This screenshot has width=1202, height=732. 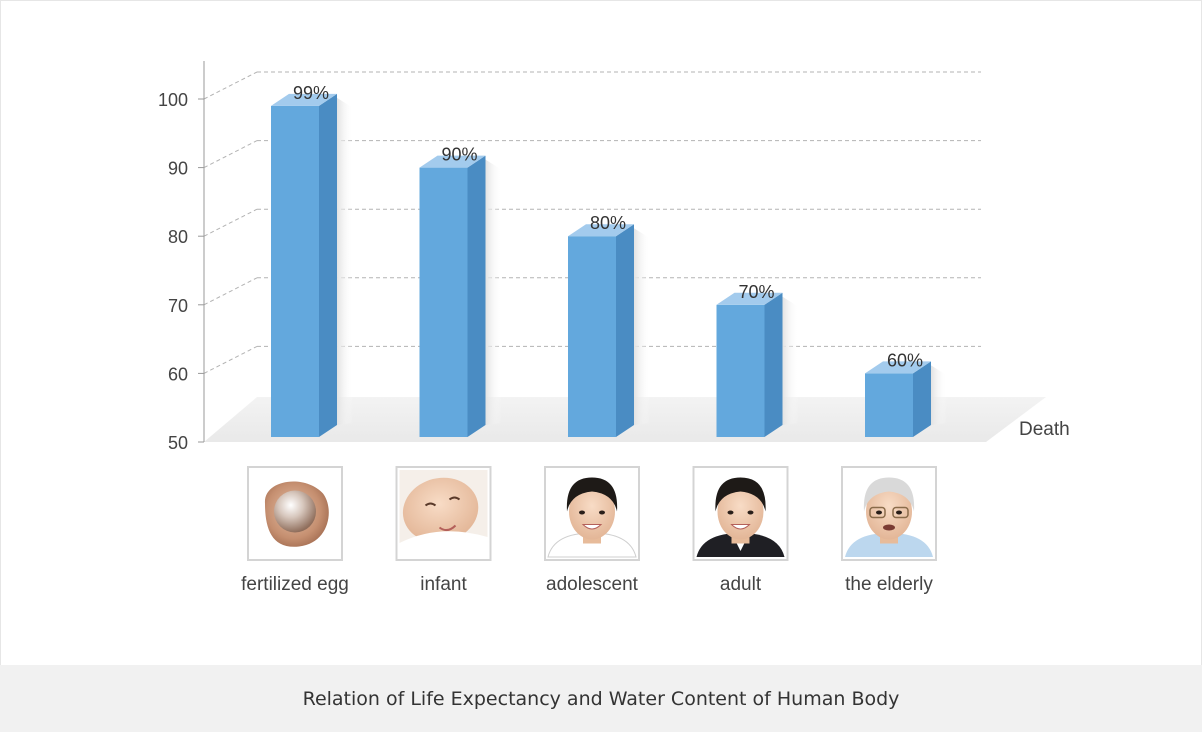 I want to click on category-label: adult, so click(x=741, y=584).